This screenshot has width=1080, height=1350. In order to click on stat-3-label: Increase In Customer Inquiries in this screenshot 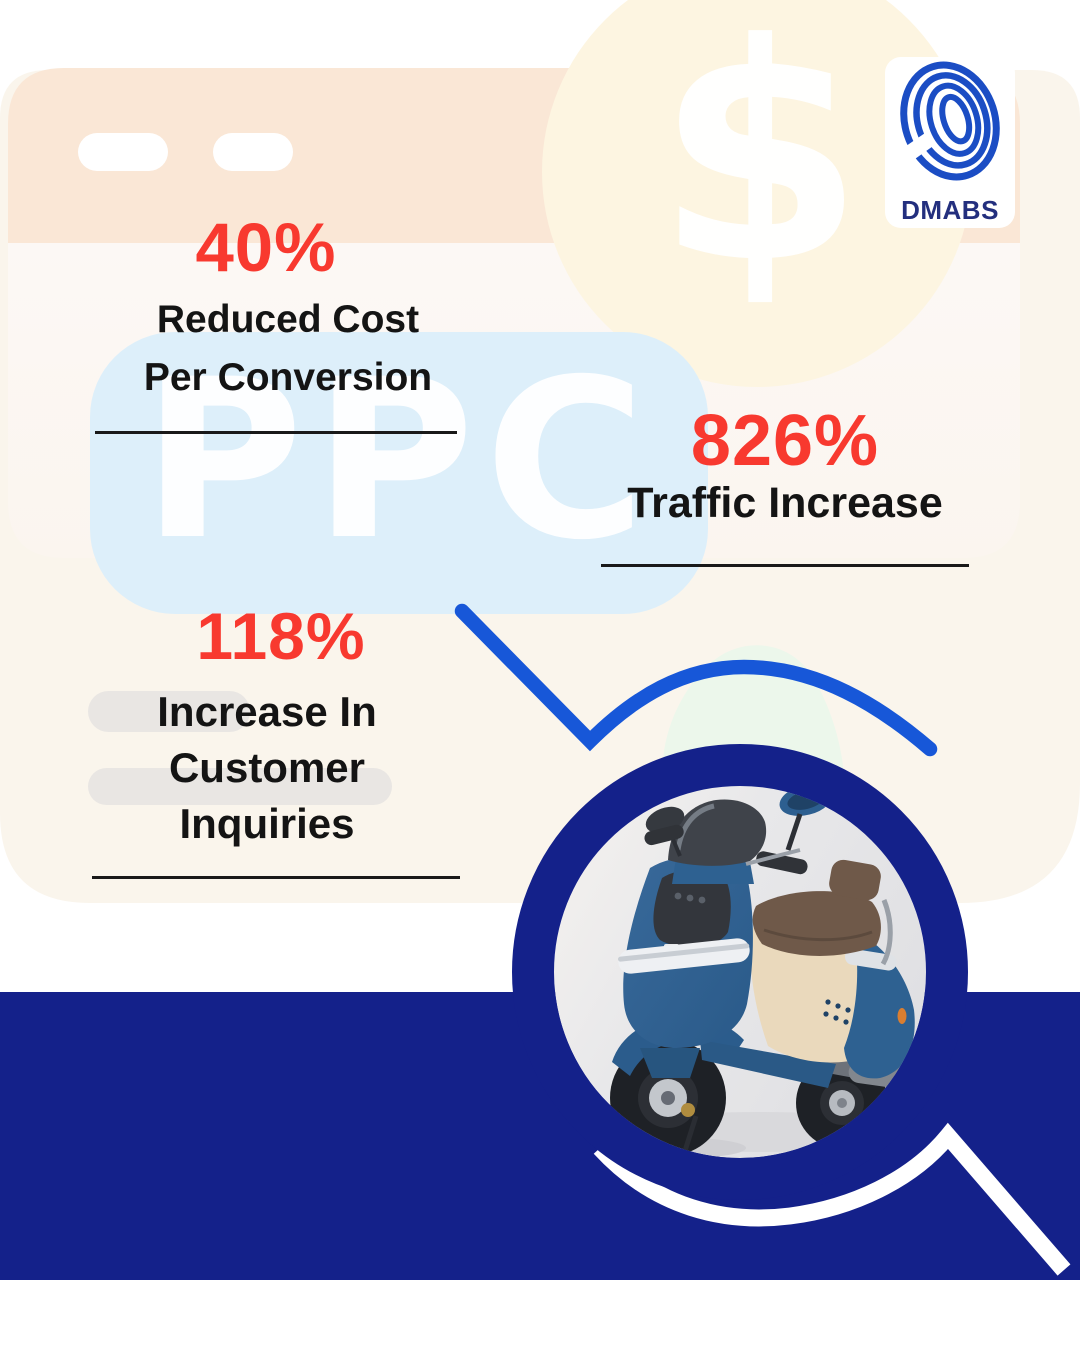, I will do `click(267, 768)`.